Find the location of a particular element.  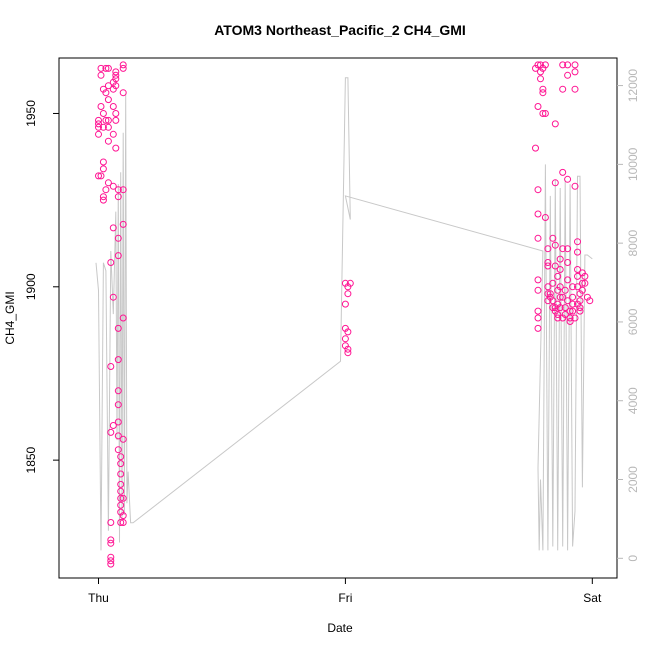

x-tick-label: Fri is located at coordinates (345, 598).